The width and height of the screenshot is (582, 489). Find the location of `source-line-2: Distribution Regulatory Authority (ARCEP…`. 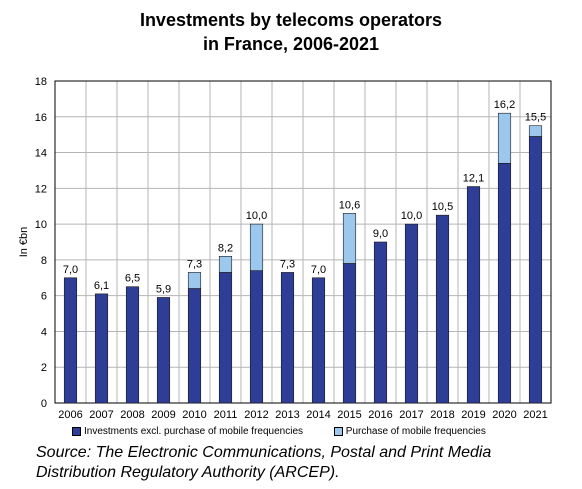

source-line-2: Distribution Regulatory Authority (ARCEP… is located at coordinates (188, 472).